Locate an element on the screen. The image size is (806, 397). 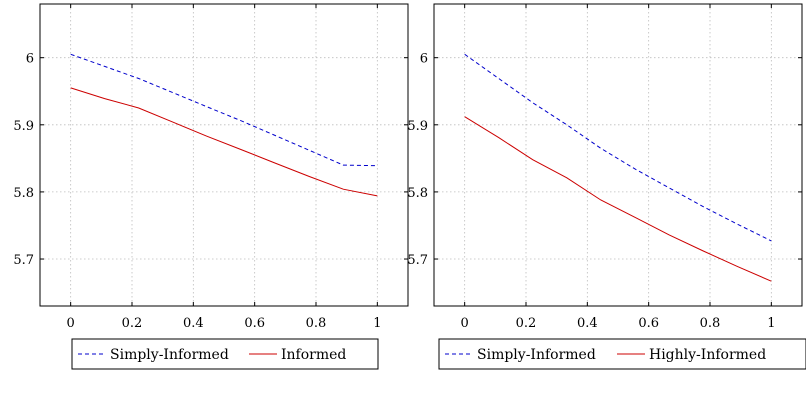
series-line-simply-informed is located at coordinates (224, 110).